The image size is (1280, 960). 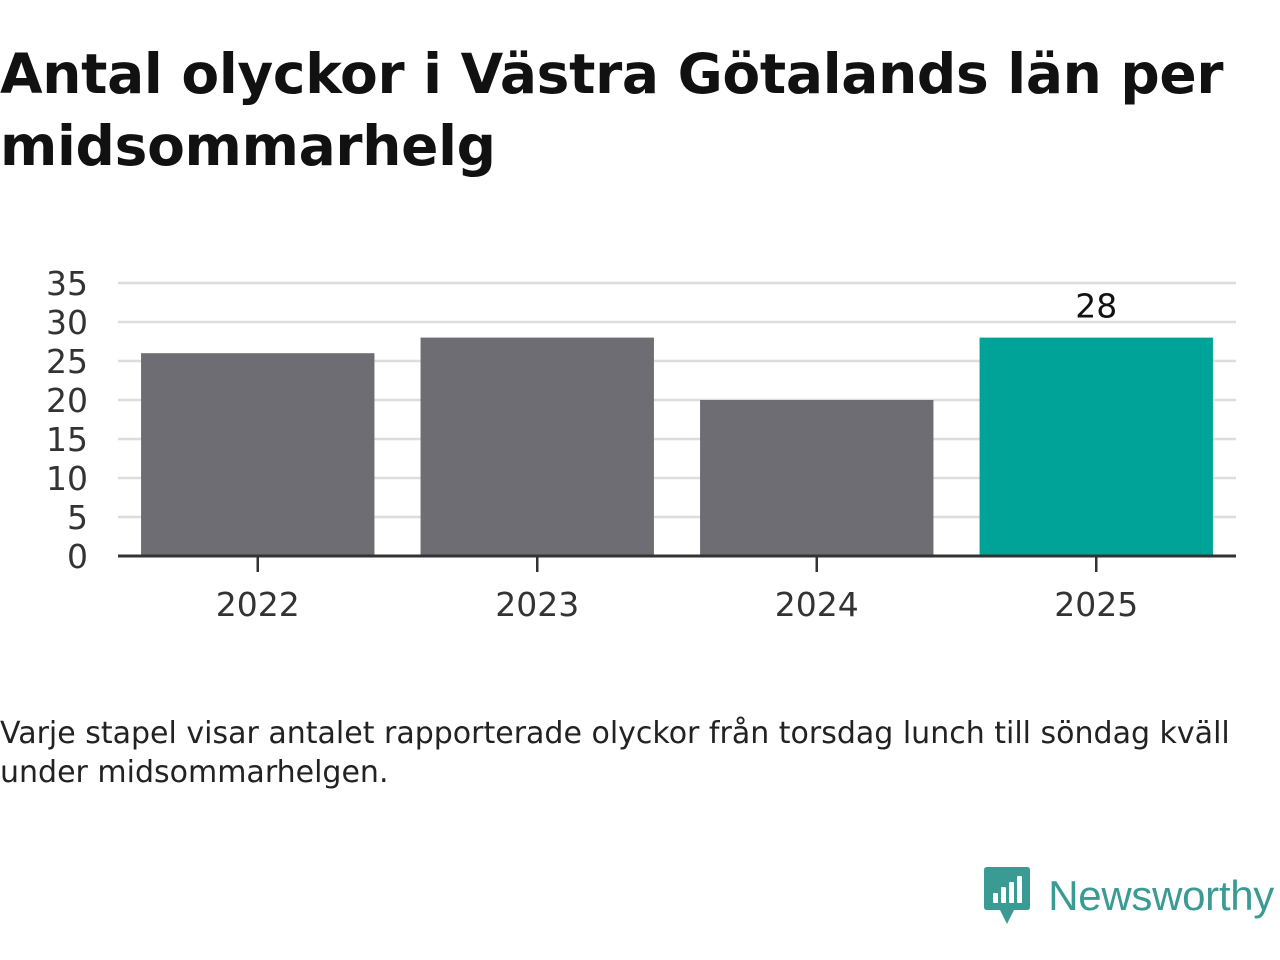 I want to click on y-tick-label: 0, so click(x=77, y=556).